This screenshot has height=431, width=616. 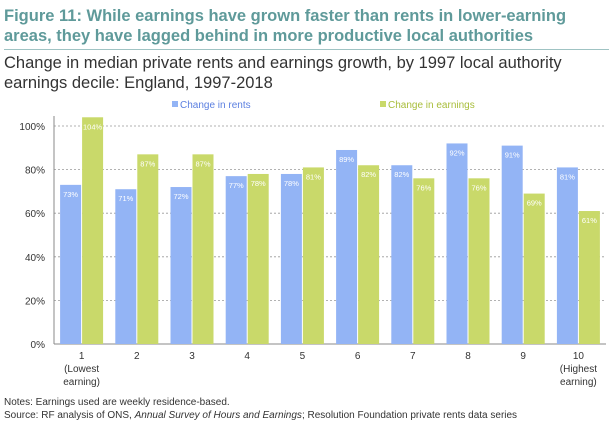 I want to click on x-tick-label: 2, so click(x=137, y=356).